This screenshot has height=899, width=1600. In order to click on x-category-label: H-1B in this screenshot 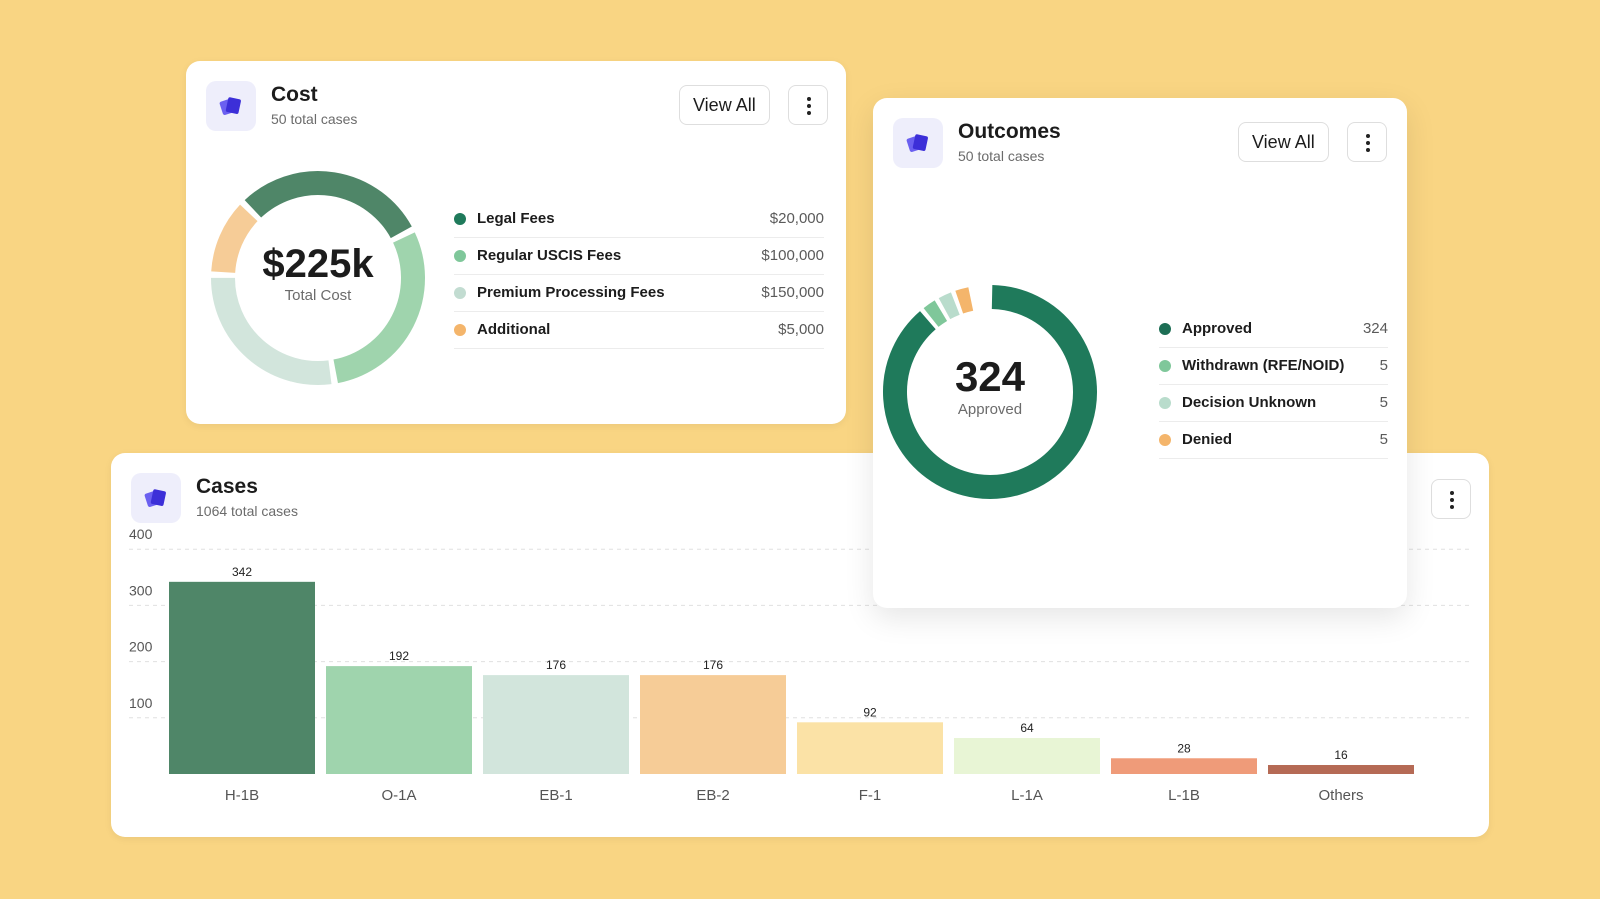, I will do `click(242, 795)`.